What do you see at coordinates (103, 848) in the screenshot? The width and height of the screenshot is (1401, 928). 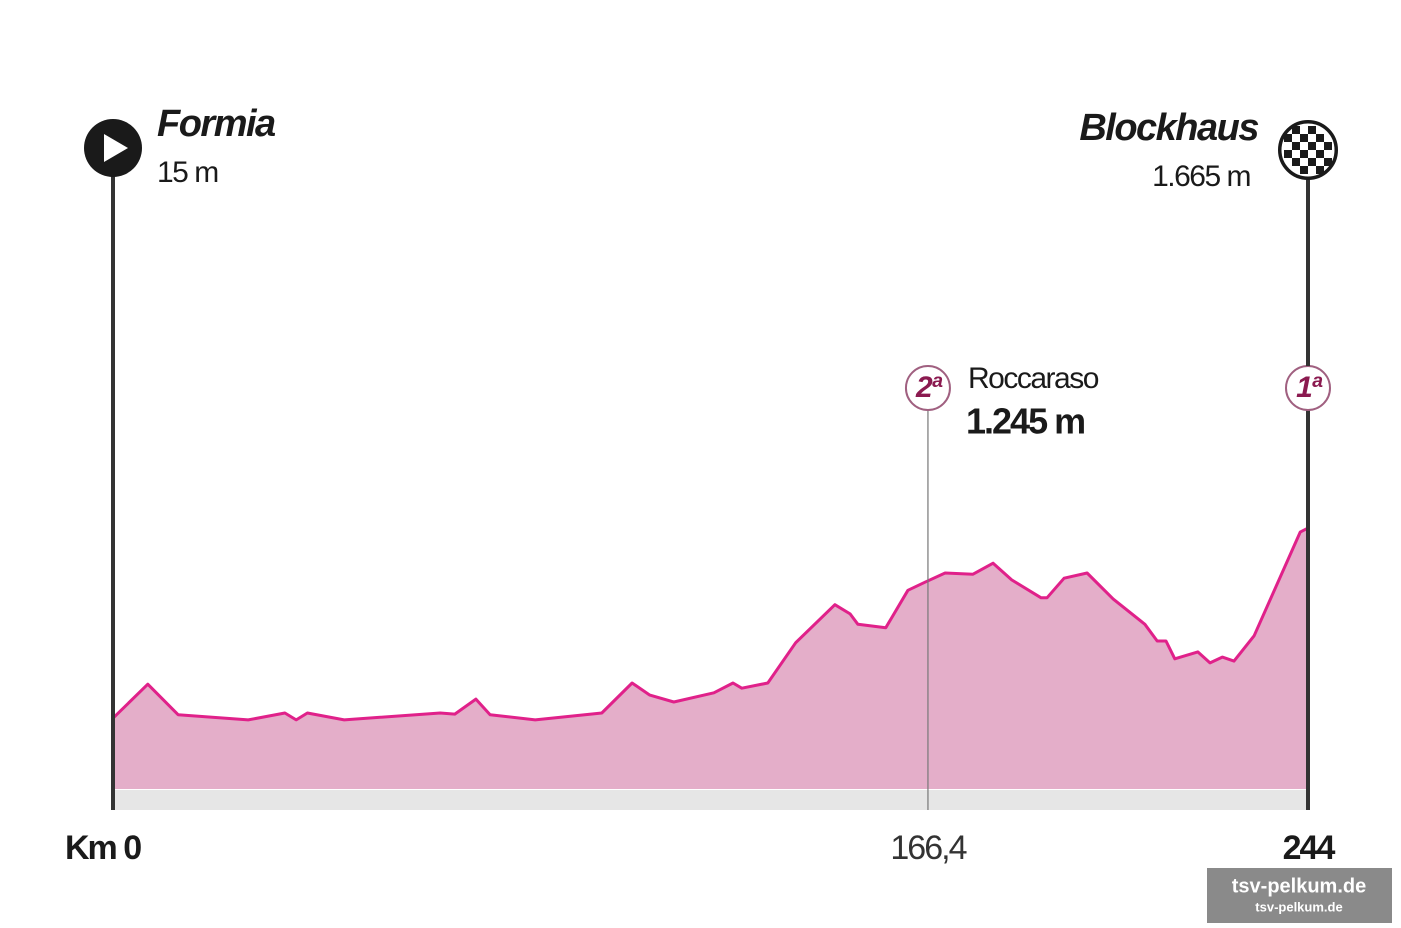 I see `x-tick-label: Km 0` at bounding box center [103, 848].